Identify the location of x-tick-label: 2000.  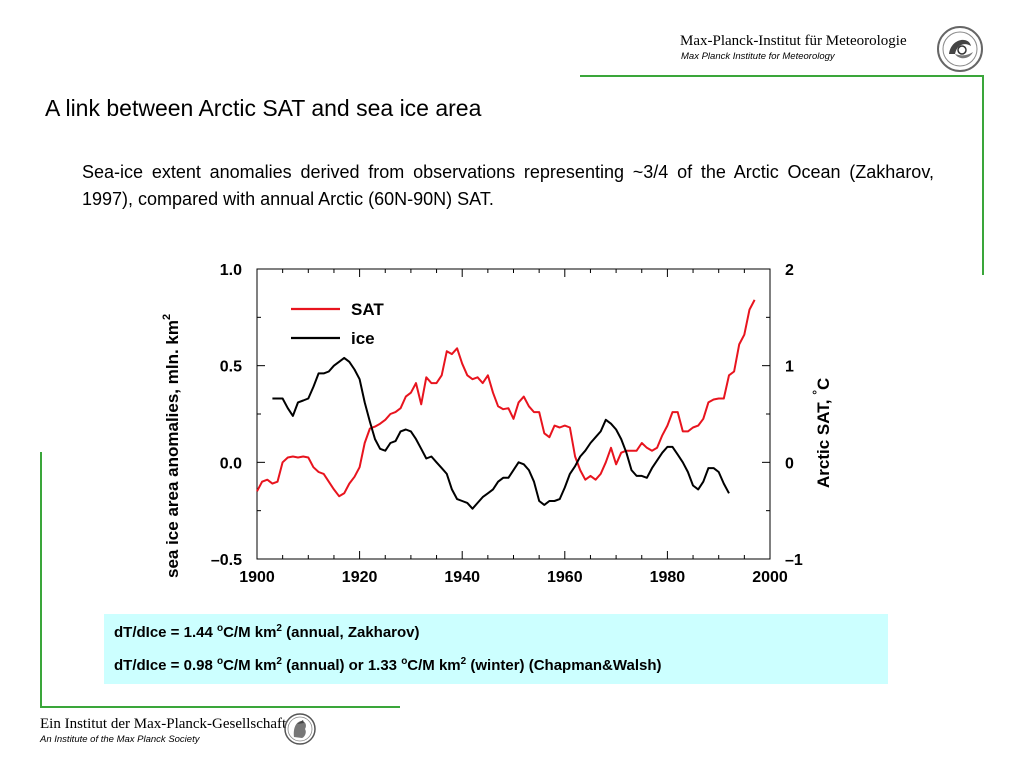
(770, 577).